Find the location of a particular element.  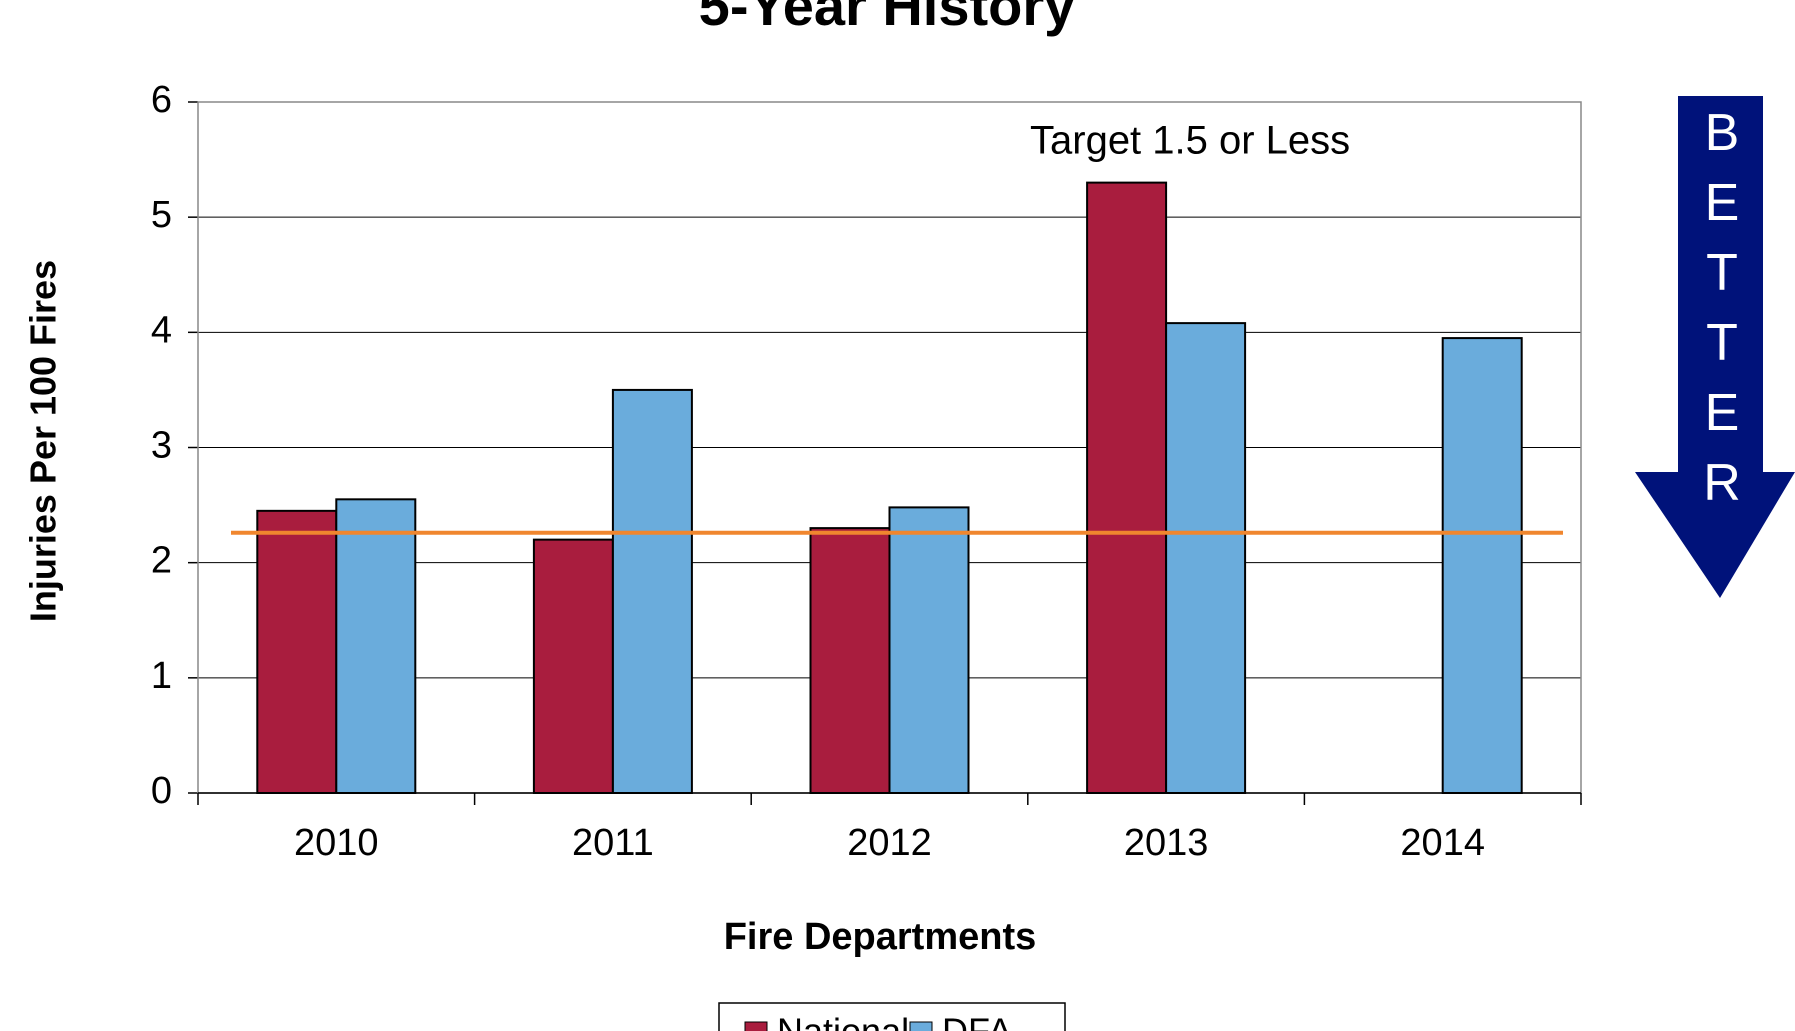

legend-label: DFA is located at coordinates (977, 1021).